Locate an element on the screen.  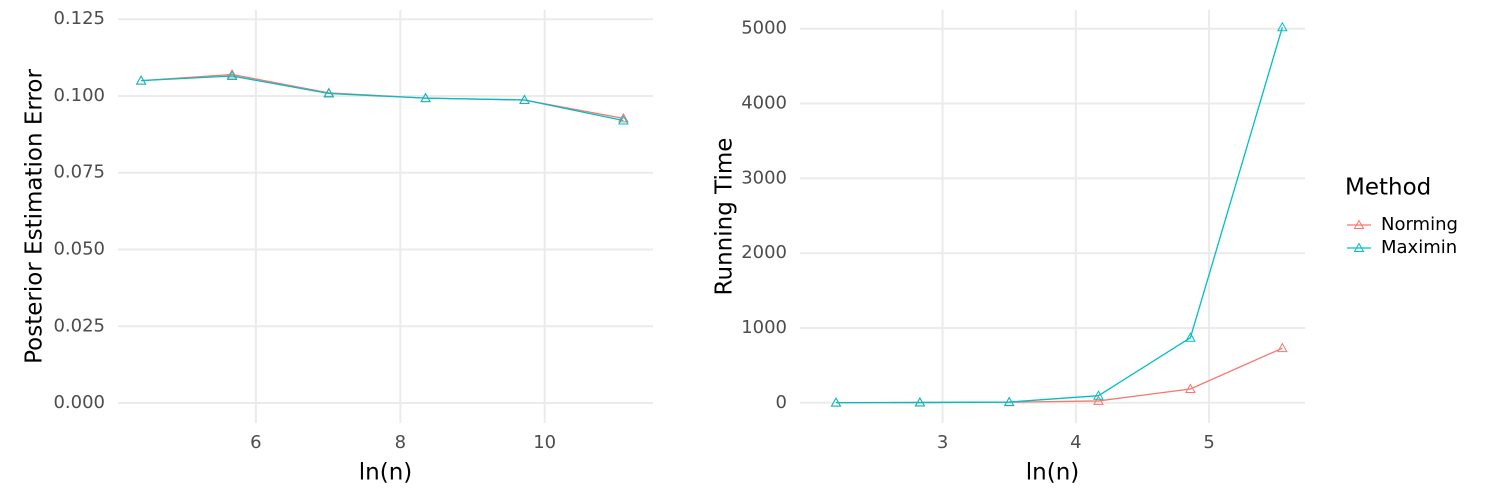
x-tick-label: 4 is located at coordinates (1075, 442).